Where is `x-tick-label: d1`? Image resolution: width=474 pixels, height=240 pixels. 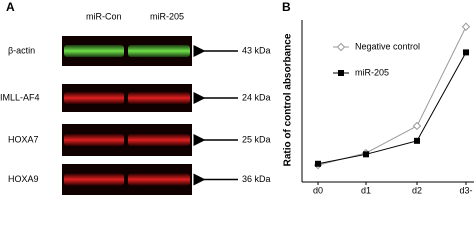
x-tick-label: d1 is located at coordinates (366, 190).